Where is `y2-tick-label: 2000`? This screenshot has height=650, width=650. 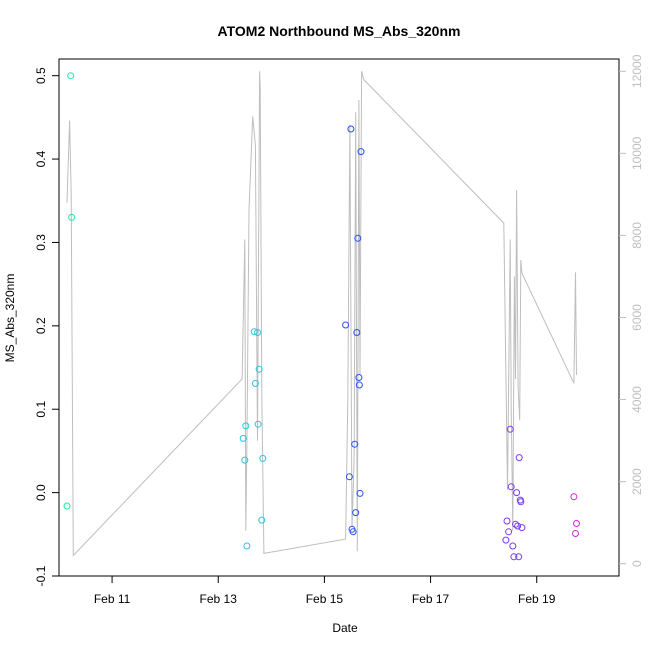 y2-tick-label: 2000 is located at coordinates (637, 481).